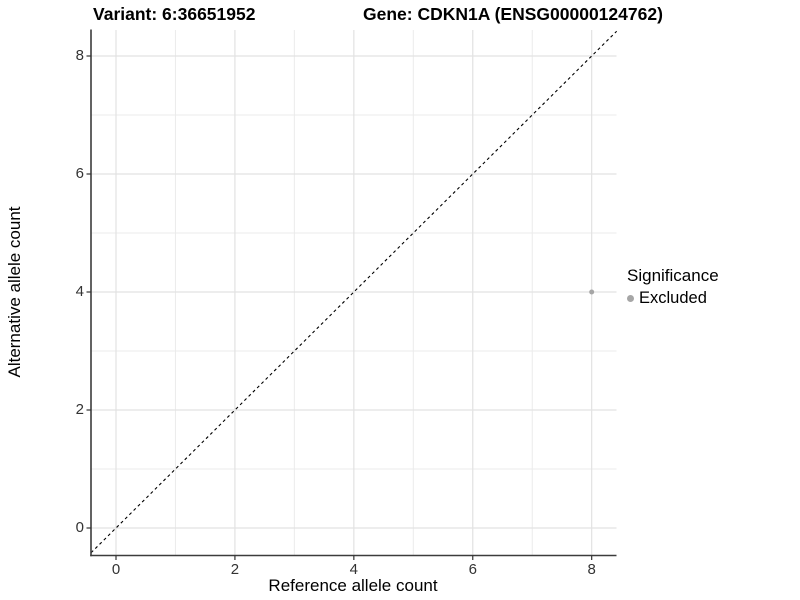 The image size is (800, 600). I want to click on legend-entry: Excluded, so click(673, 298).